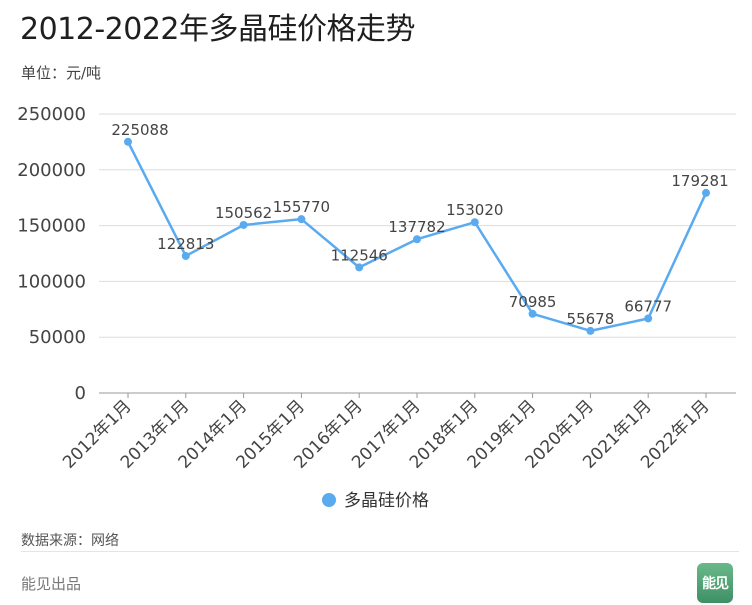 The width and height of the screenshot is (752, 605). What do you see at coordinates (699, 181) in the screenshot?
I see `data-label: 179281` at bounding box center [699, 181].